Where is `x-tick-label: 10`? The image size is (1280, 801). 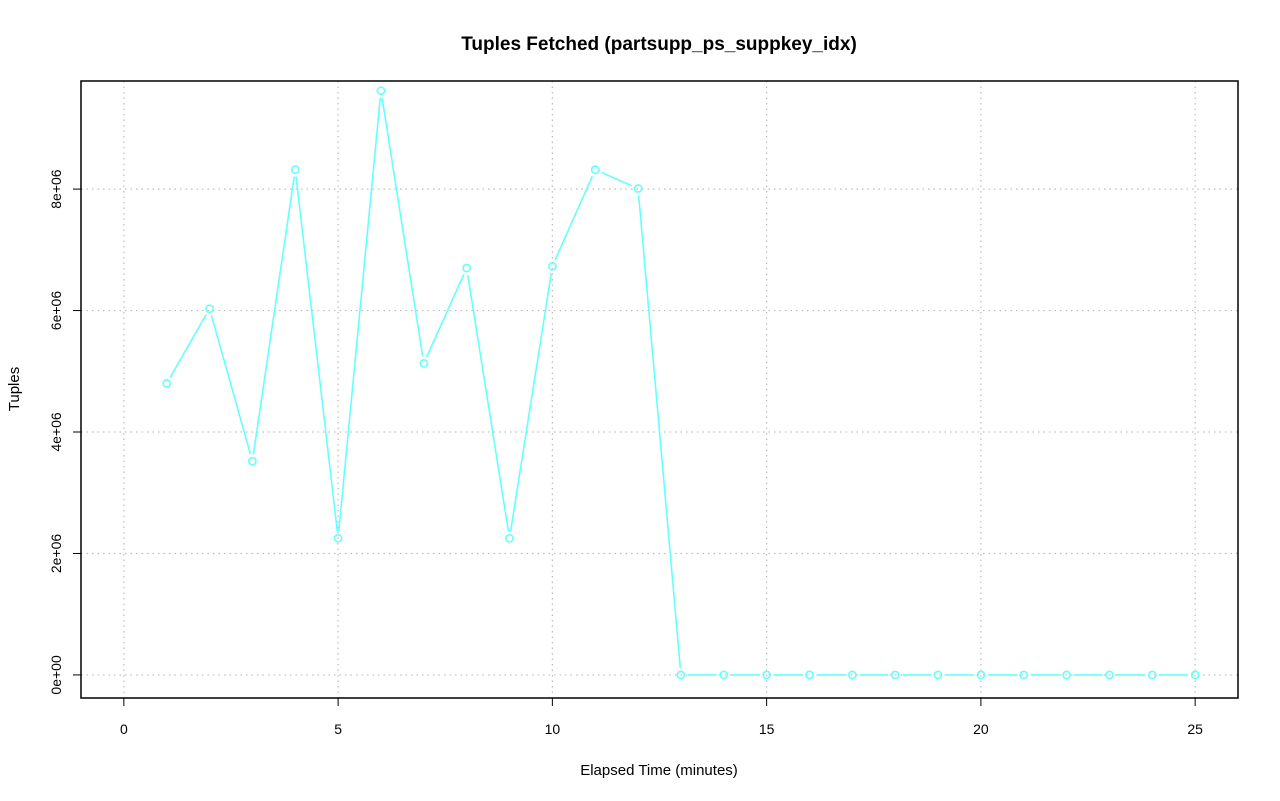
x-tick-label: 10 is located at coordinates (553, 729).